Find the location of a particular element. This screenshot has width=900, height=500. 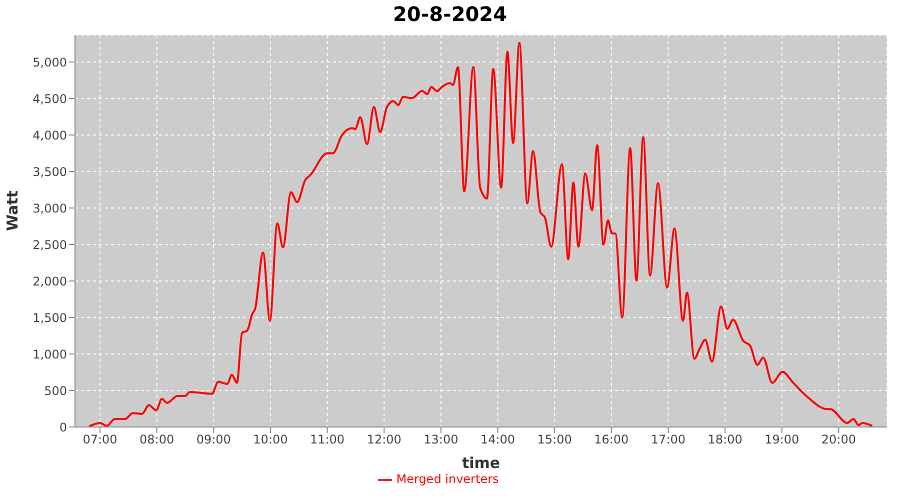

y-tick-label: 3,500 is located at coordinates (49, 171).